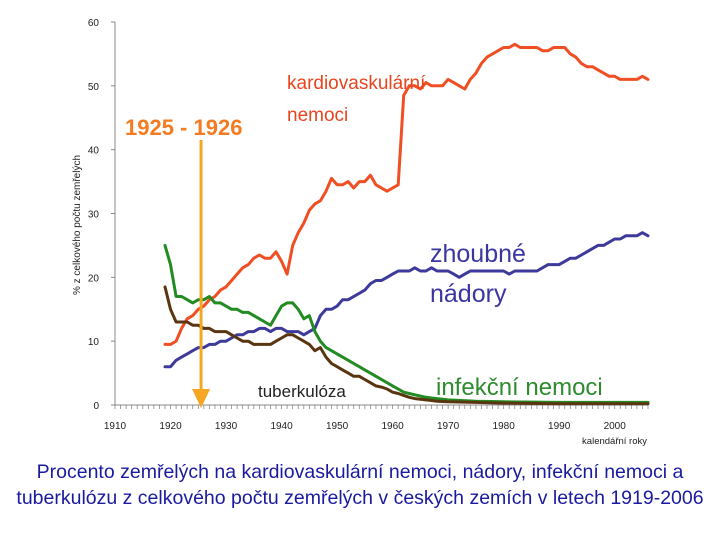 The height and width of the screenshot is (540, 720). Describe the element at coordinates (201, 398) in the screenshot. I see `highlight-arrow-head` at that location.